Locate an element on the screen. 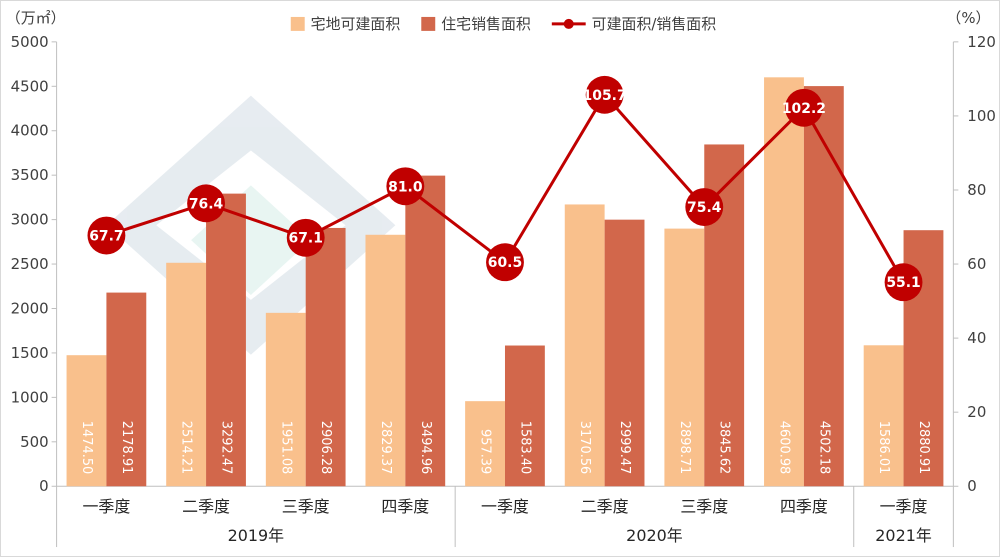  right-tick-label: 0 is located at coordinates (972, 486).